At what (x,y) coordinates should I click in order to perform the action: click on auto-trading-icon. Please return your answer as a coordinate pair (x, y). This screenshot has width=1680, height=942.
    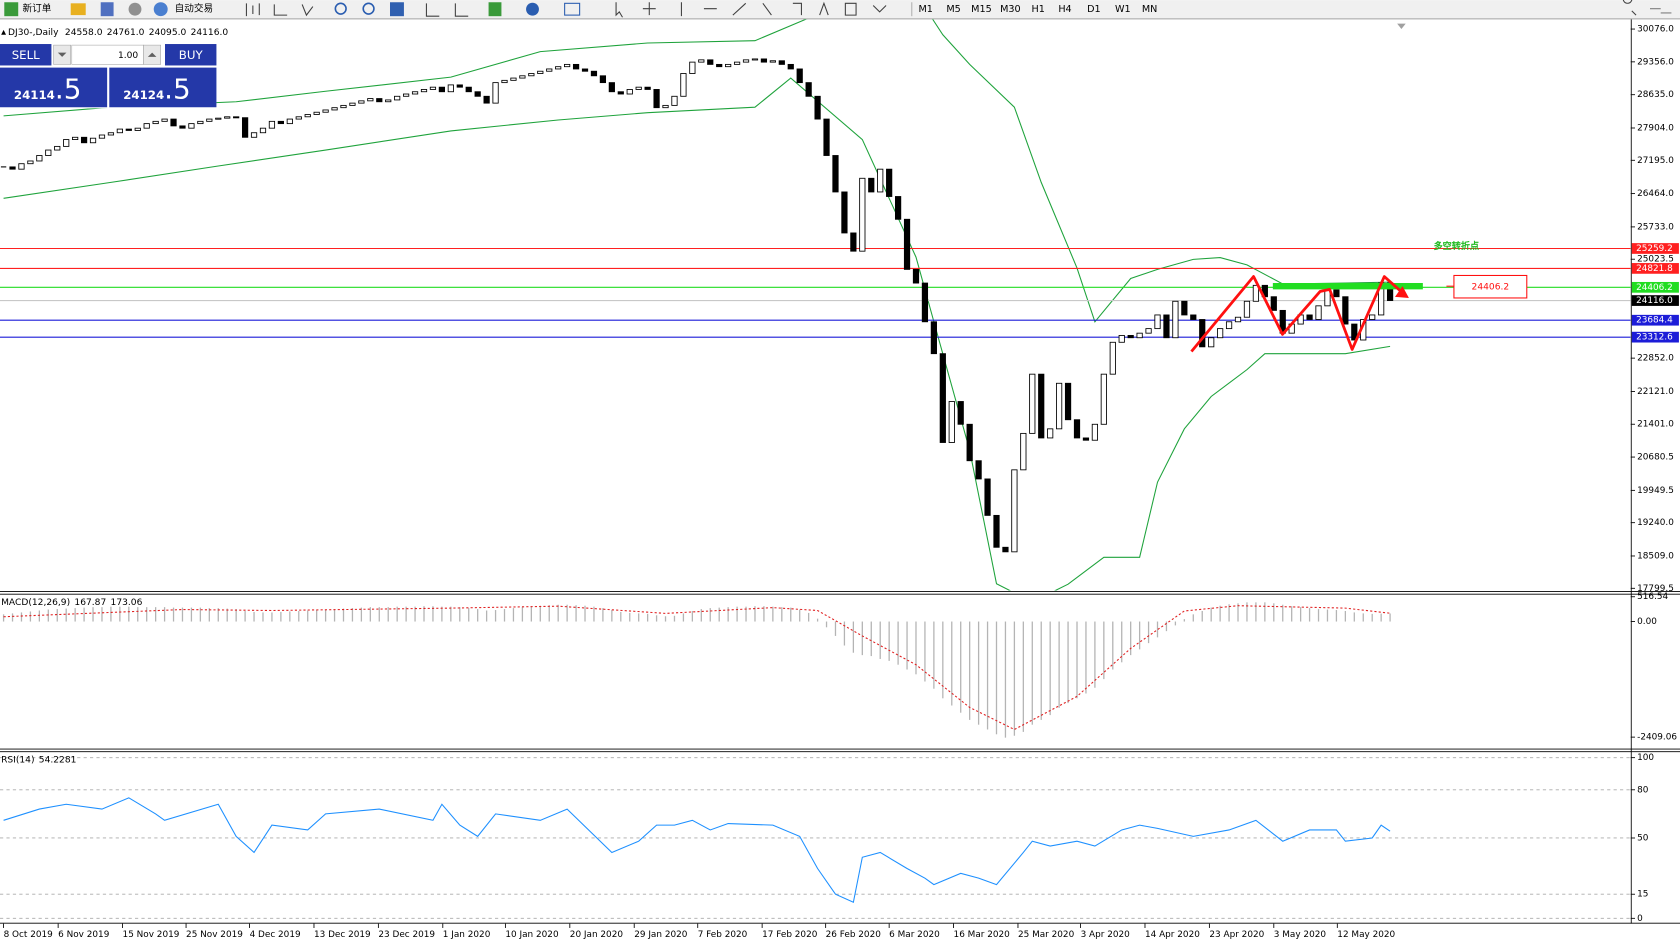
    Looking at the image, I should click on (160, 9).